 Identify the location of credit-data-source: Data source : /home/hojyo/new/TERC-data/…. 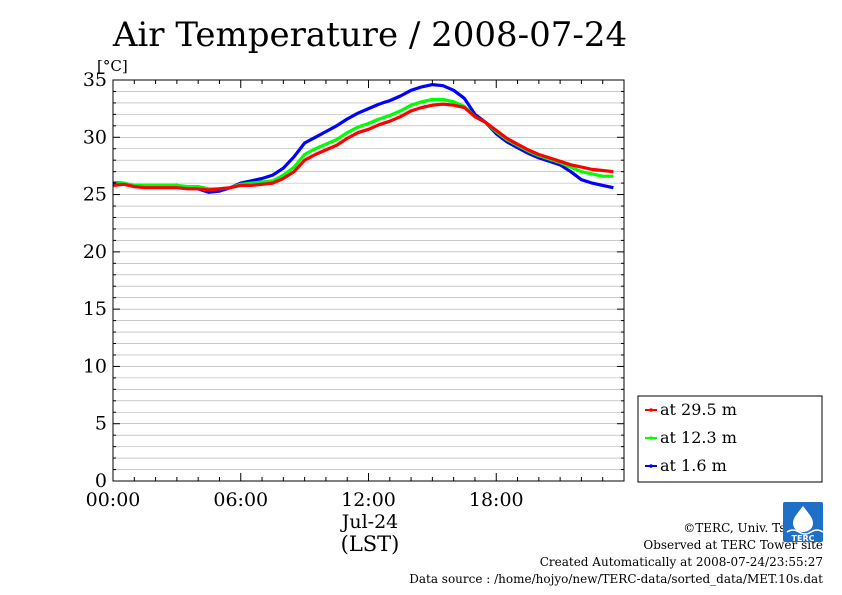
(616, 579).